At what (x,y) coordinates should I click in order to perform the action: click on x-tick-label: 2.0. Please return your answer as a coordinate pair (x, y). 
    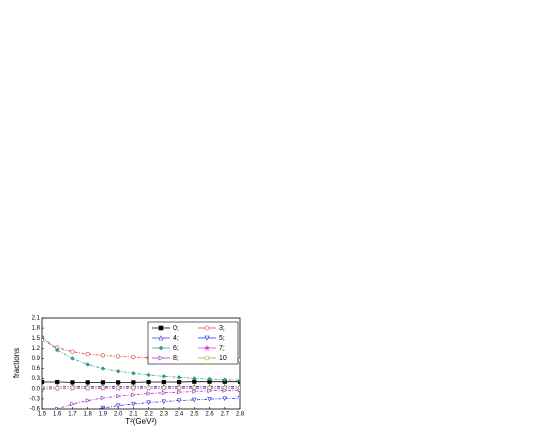
    Looking at the image, I should click on (118, 415).